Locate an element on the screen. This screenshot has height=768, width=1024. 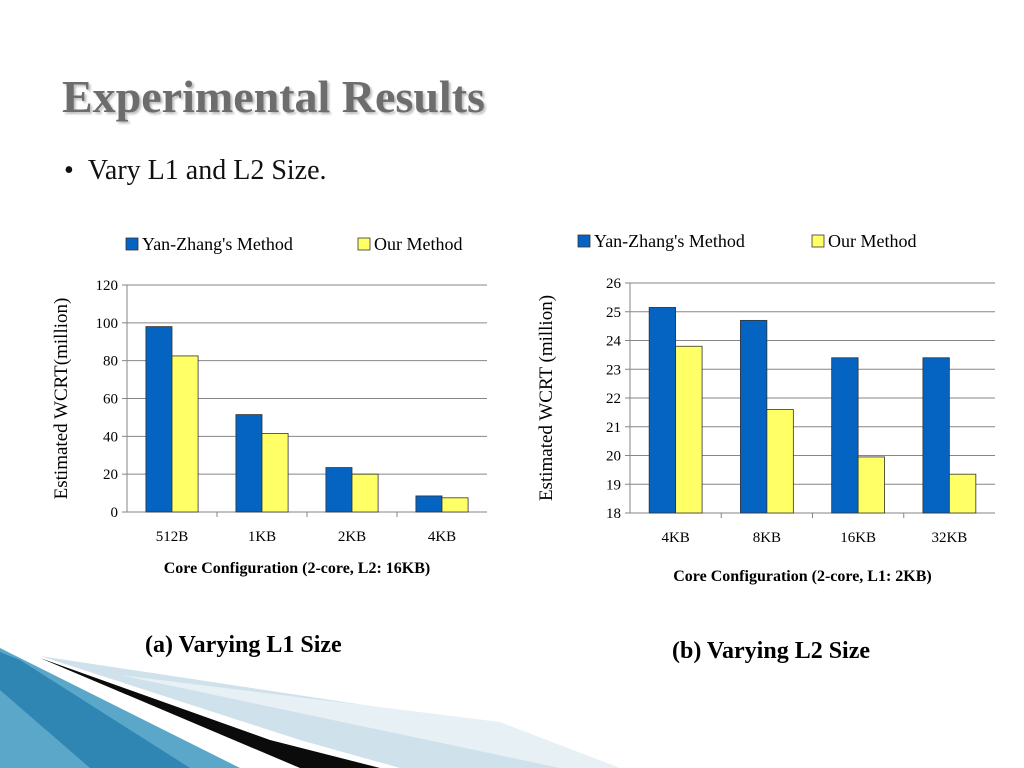
y-axis-title: Estimated WCRT(million) is located at coordinates (61, 399).